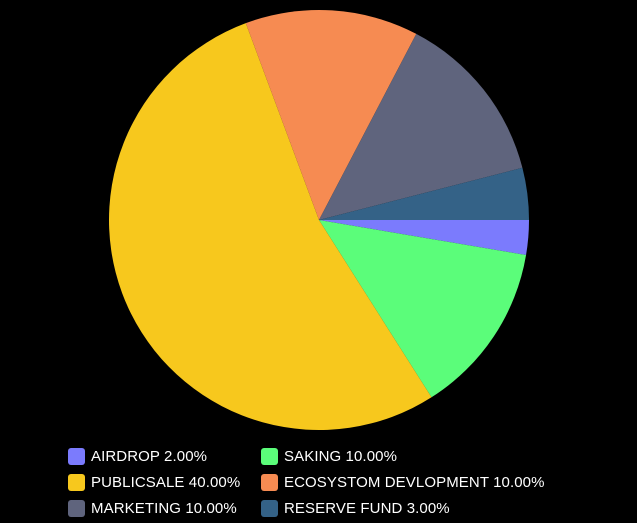  I want to click on legend-label: MARKETING 10.00%, so click(164, 508).